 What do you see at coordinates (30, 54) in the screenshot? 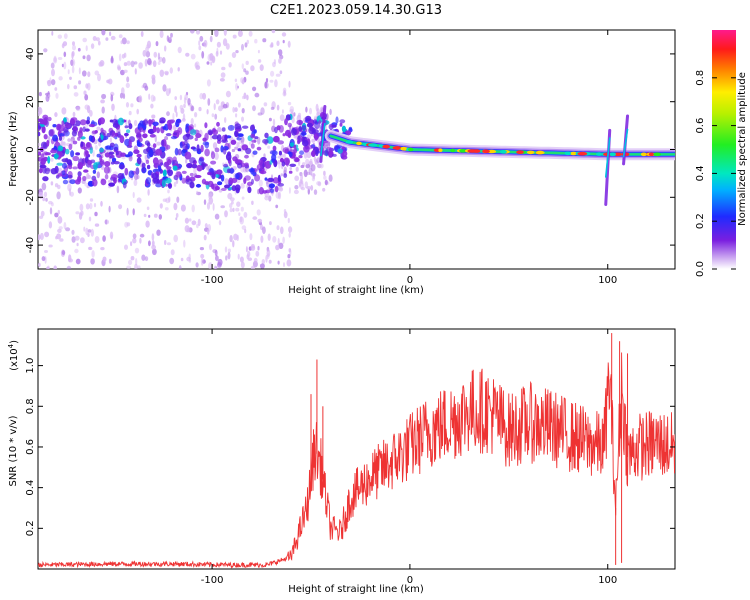
I see `y-tick-label: 40` at bounding box center [30, 54].